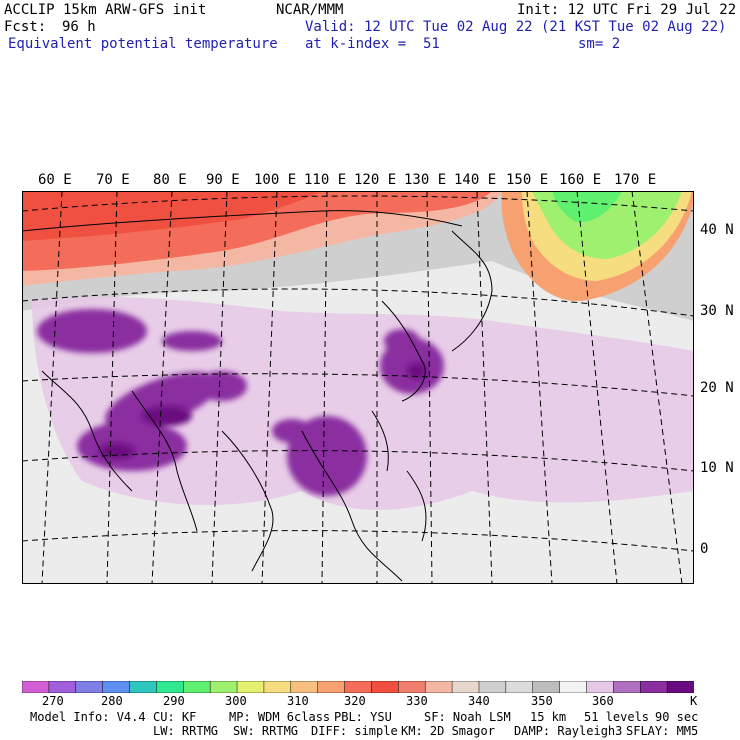 Image resolution: width=740 pixels, height=740 pixels. Describe the element at coordinates (105, 10) in the screenshot. I see `model-title: ACCLIP 15km ARW-GFS init` at that location.